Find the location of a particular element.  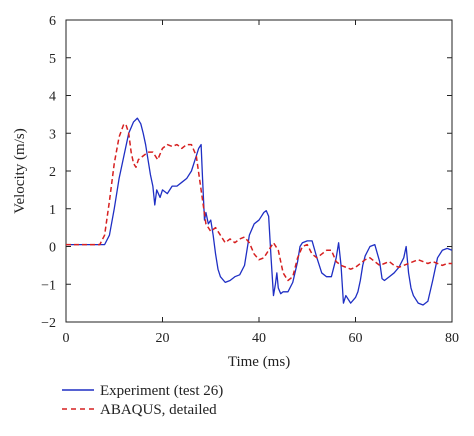

y-tick-labels: −2 −1 0 1 2 3 4 5 6 is located at coordinates (48, 172).